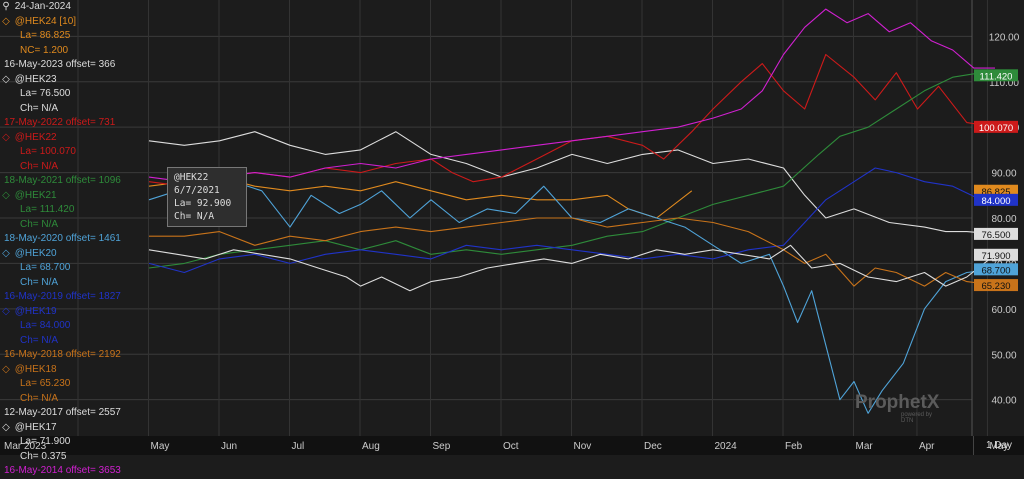 The image size is (1024, 479). I want to click on last-value-label: 65.230, so click(995, 286).